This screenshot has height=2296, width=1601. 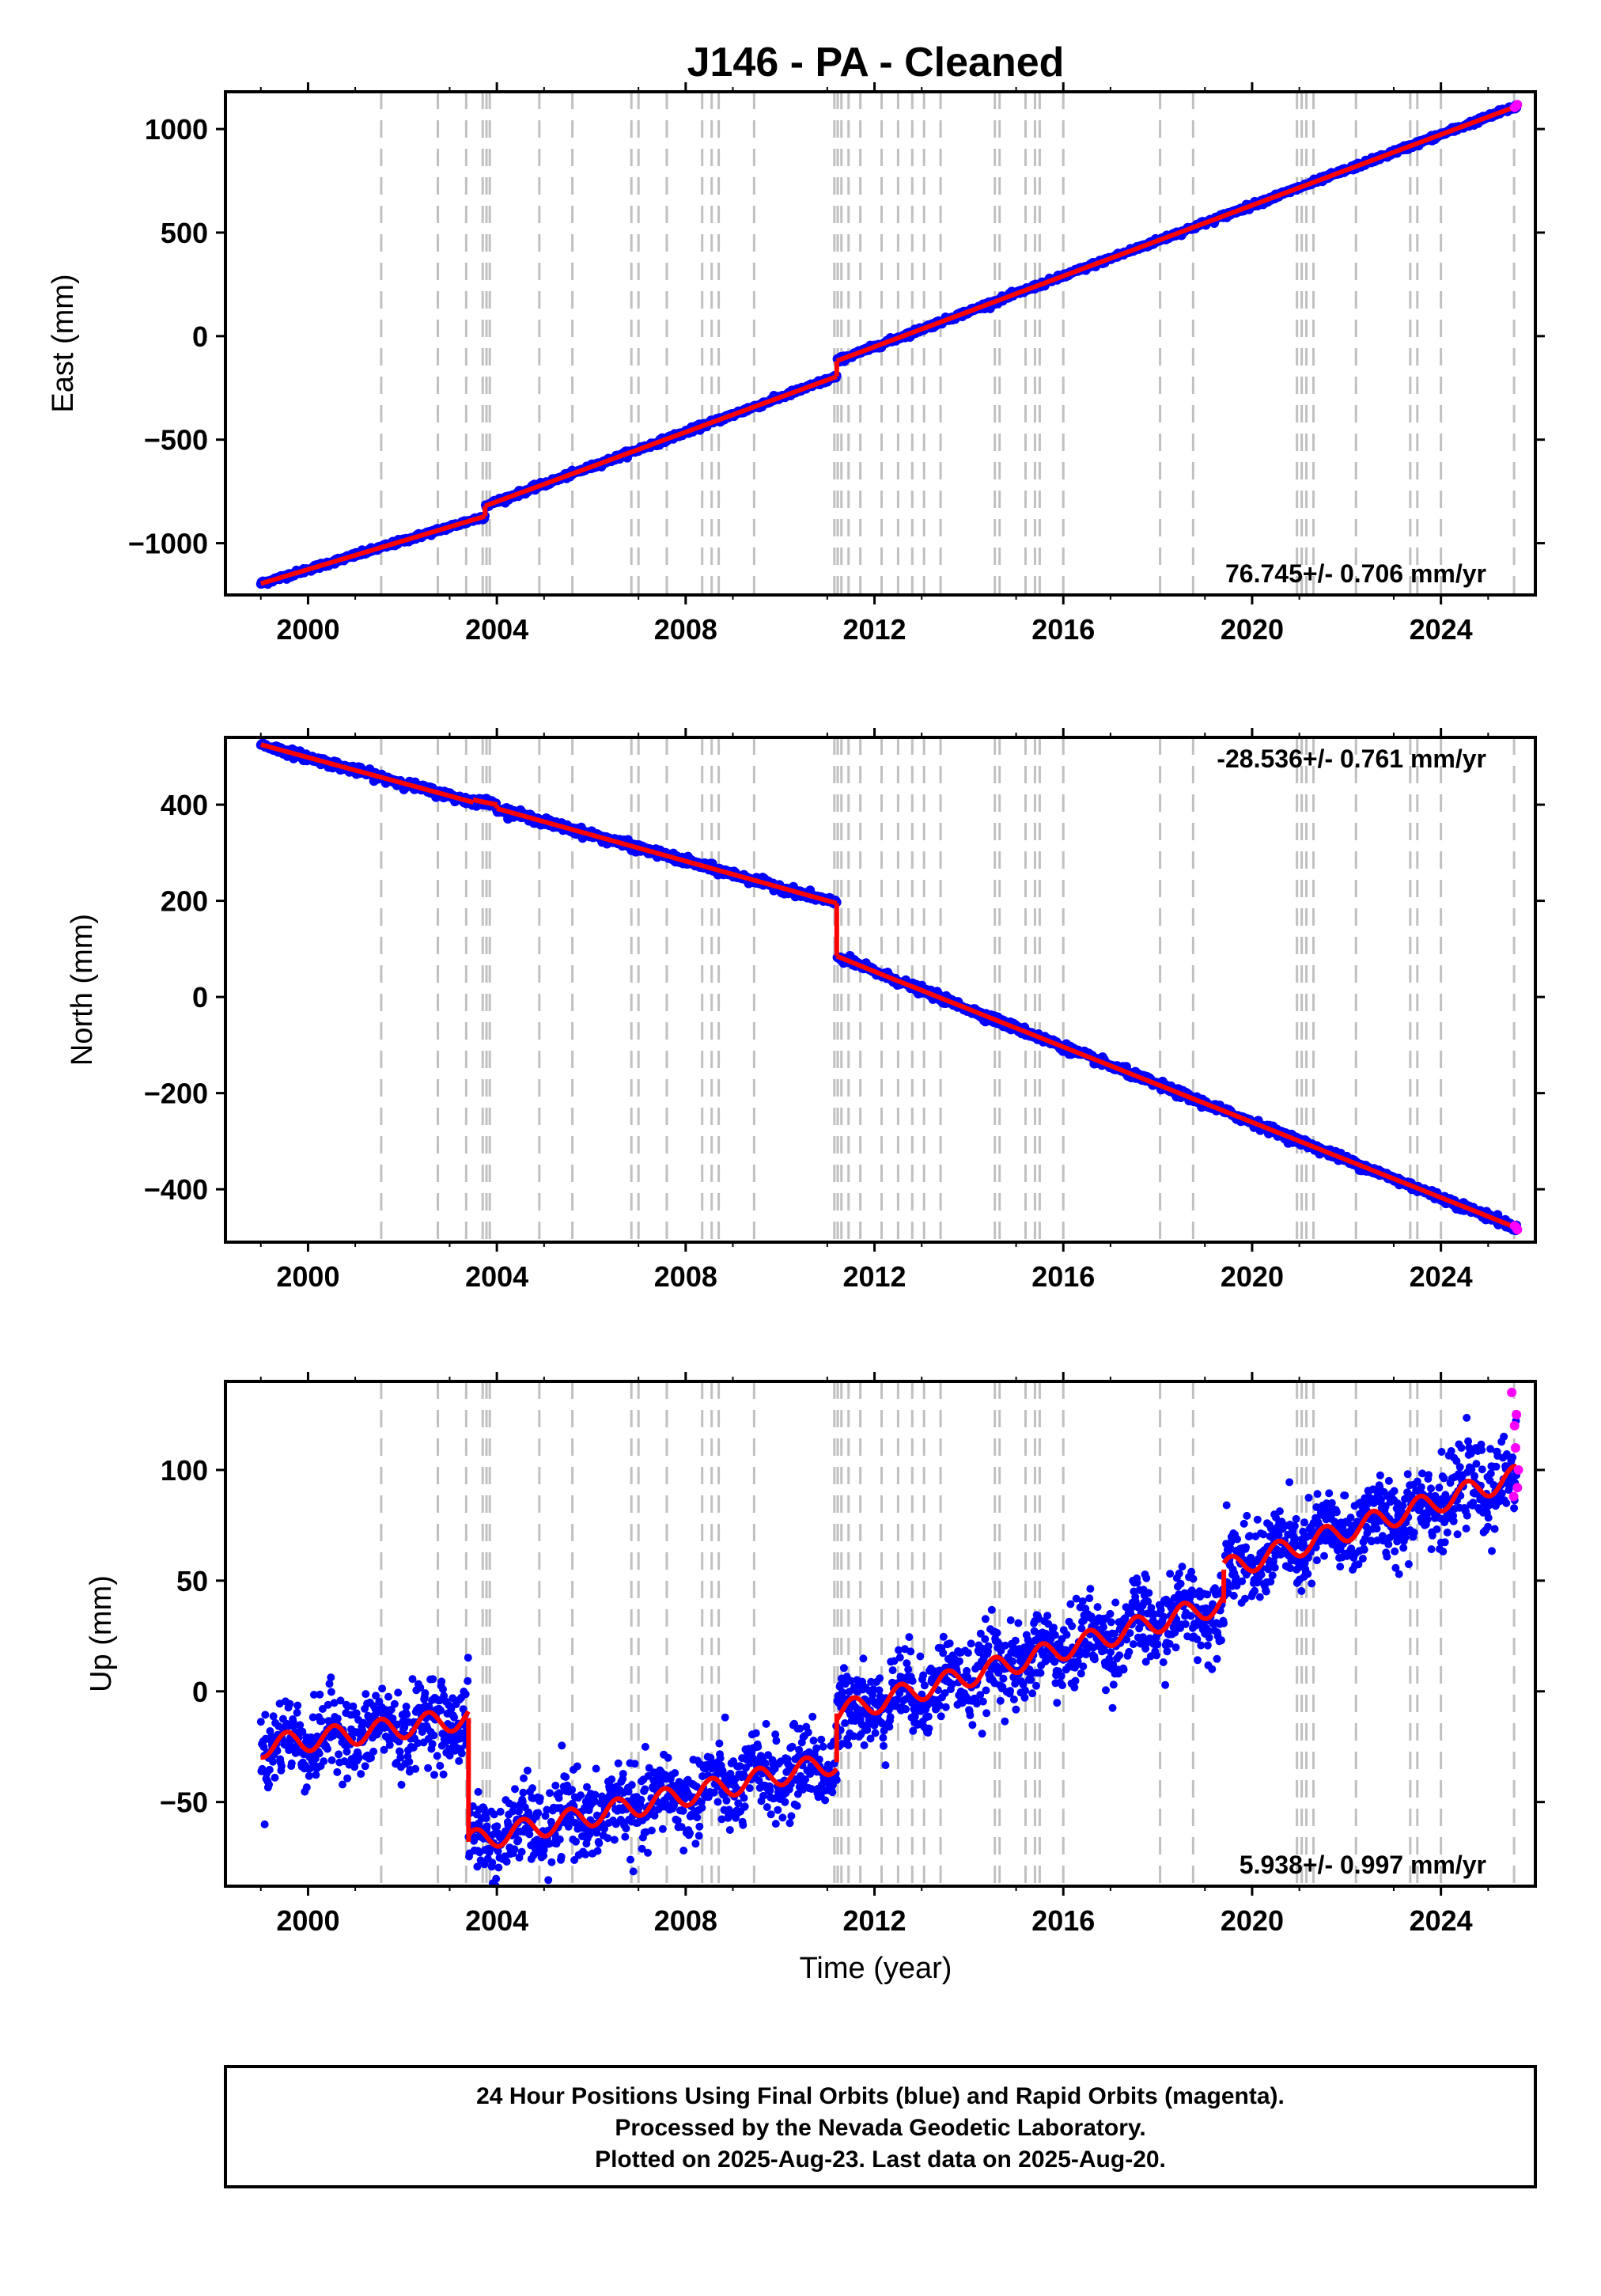 I want to click on x-tick-label: 2012, so click(x=874, y=1276).